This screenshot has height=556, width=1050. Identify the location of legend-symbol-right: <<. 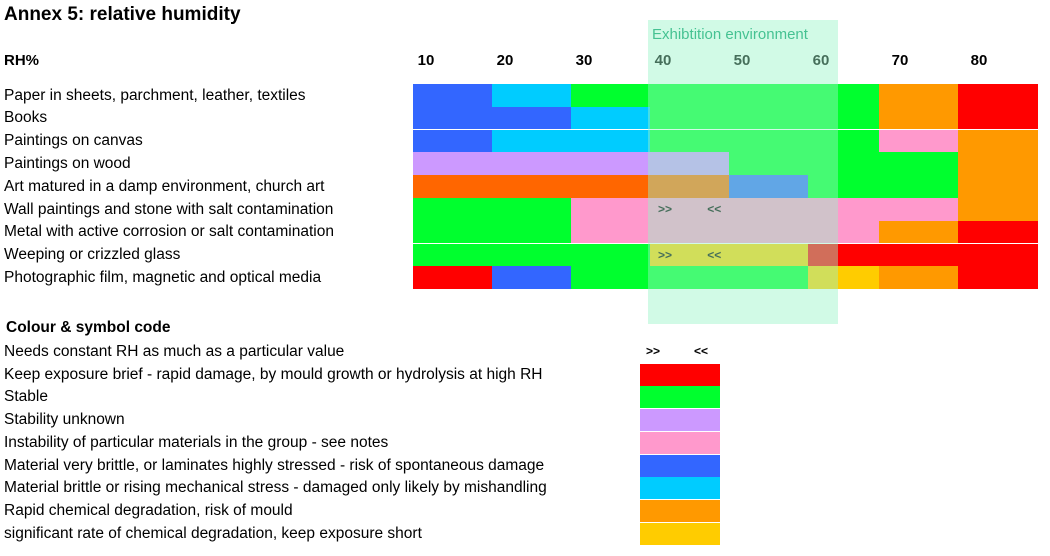
(701, 351).